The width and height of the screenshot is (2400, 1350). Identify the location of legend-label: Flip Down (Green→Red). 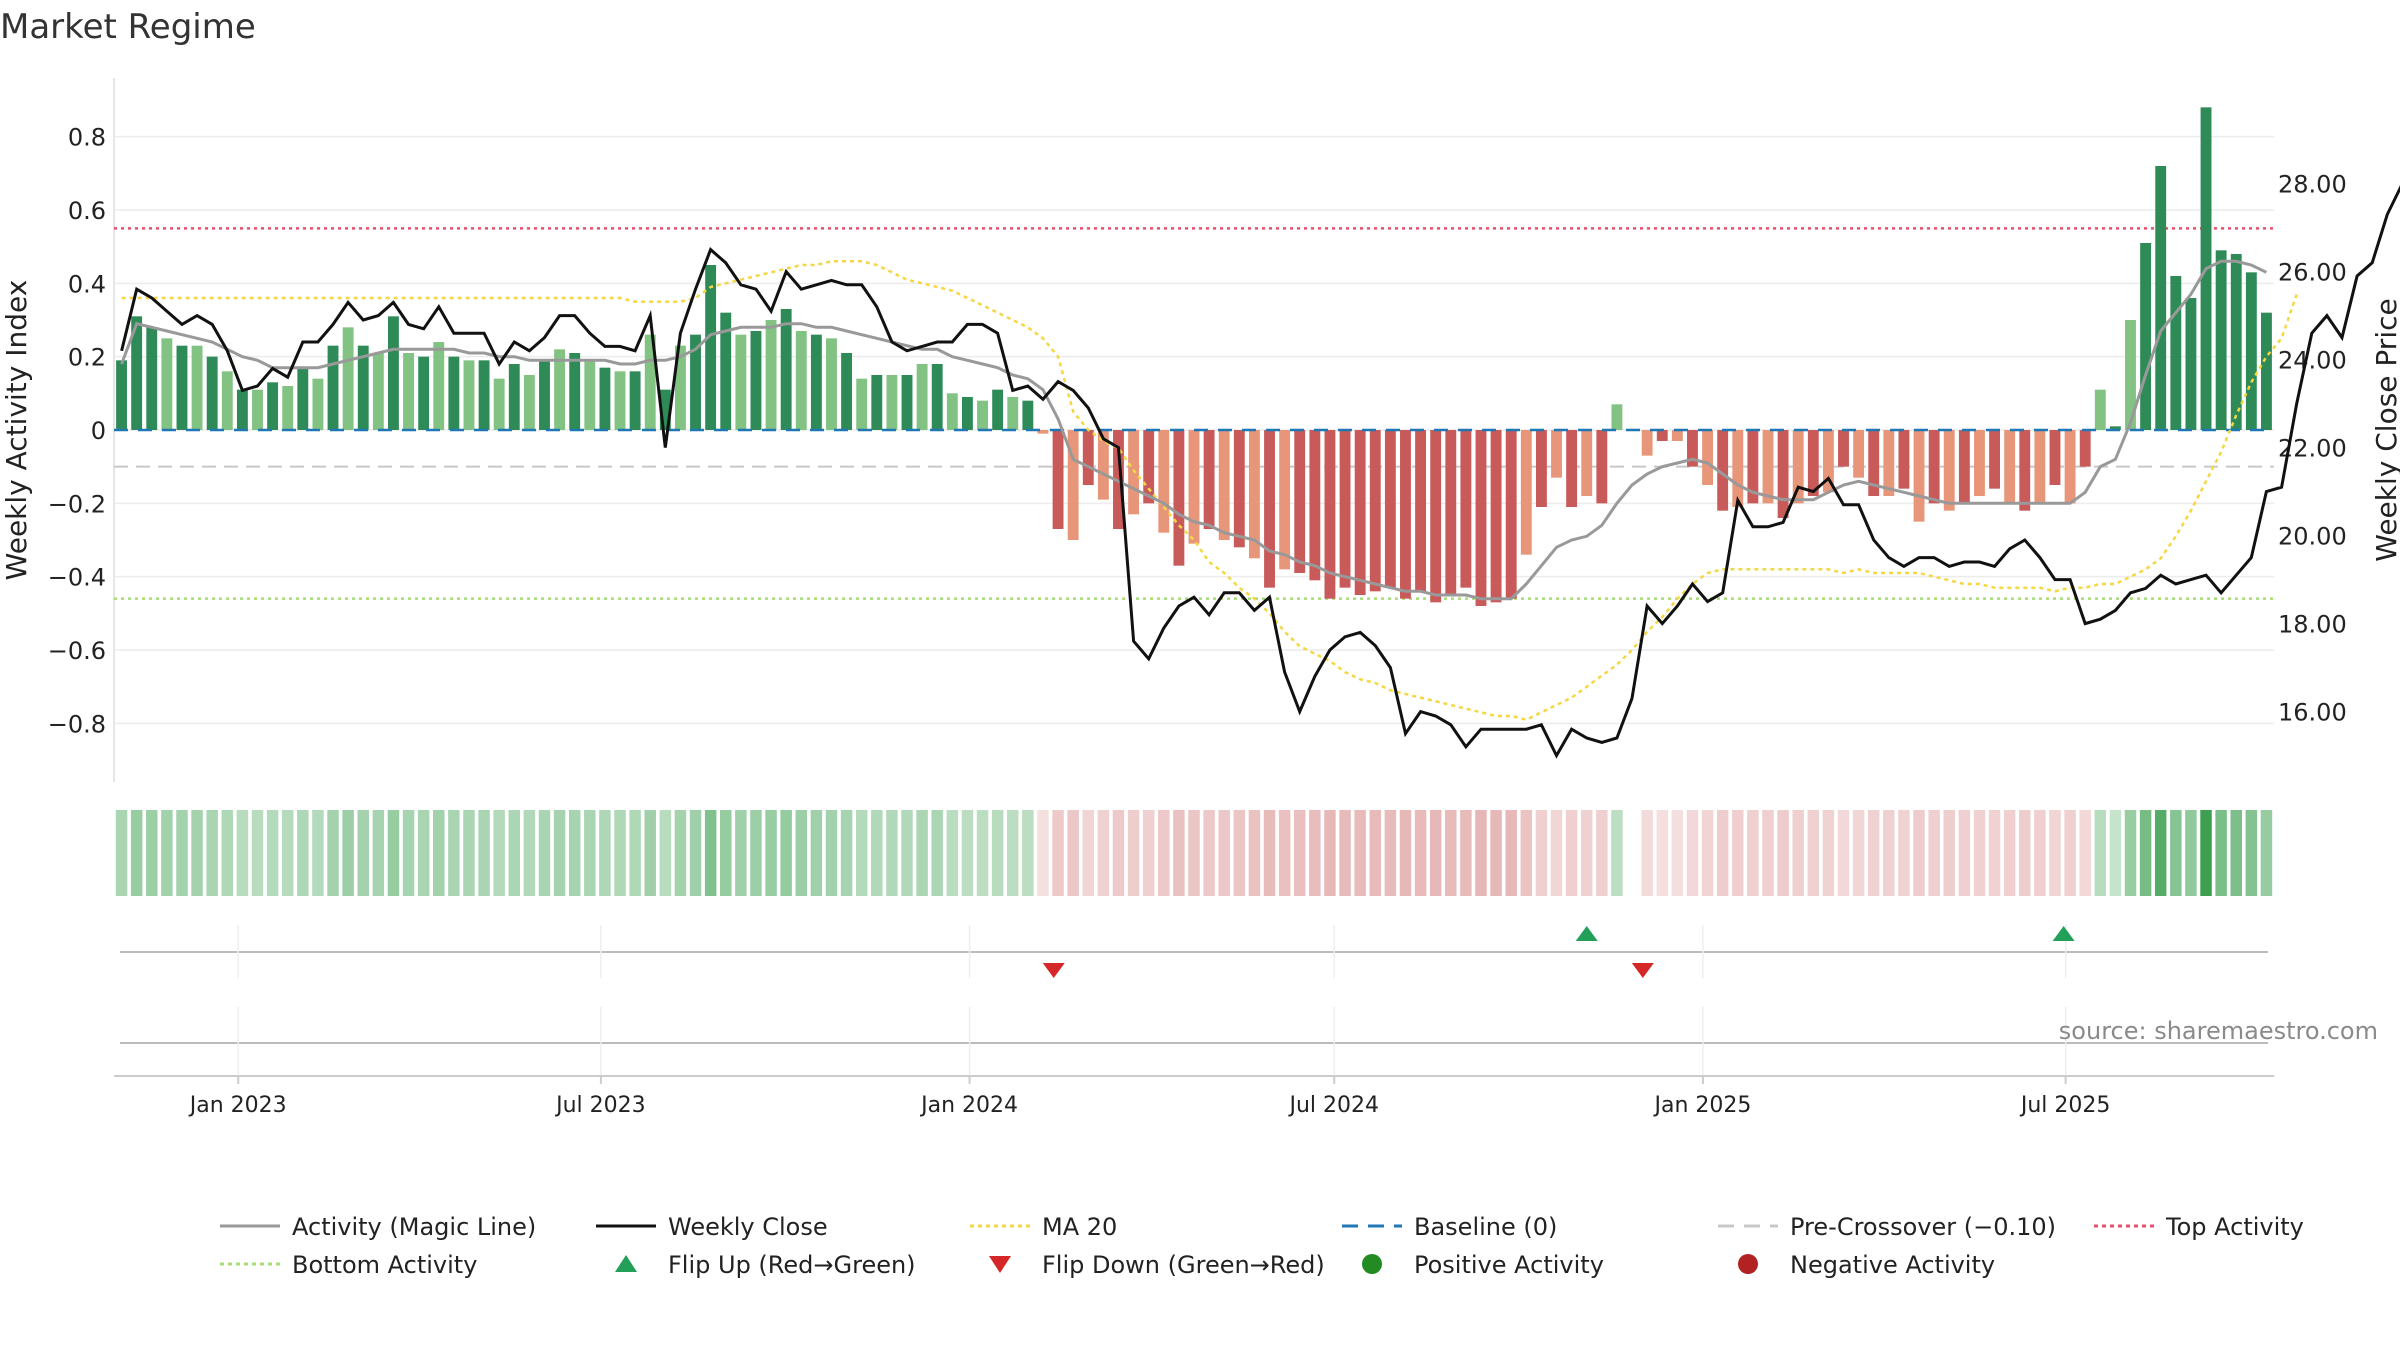
(1183, 1265).